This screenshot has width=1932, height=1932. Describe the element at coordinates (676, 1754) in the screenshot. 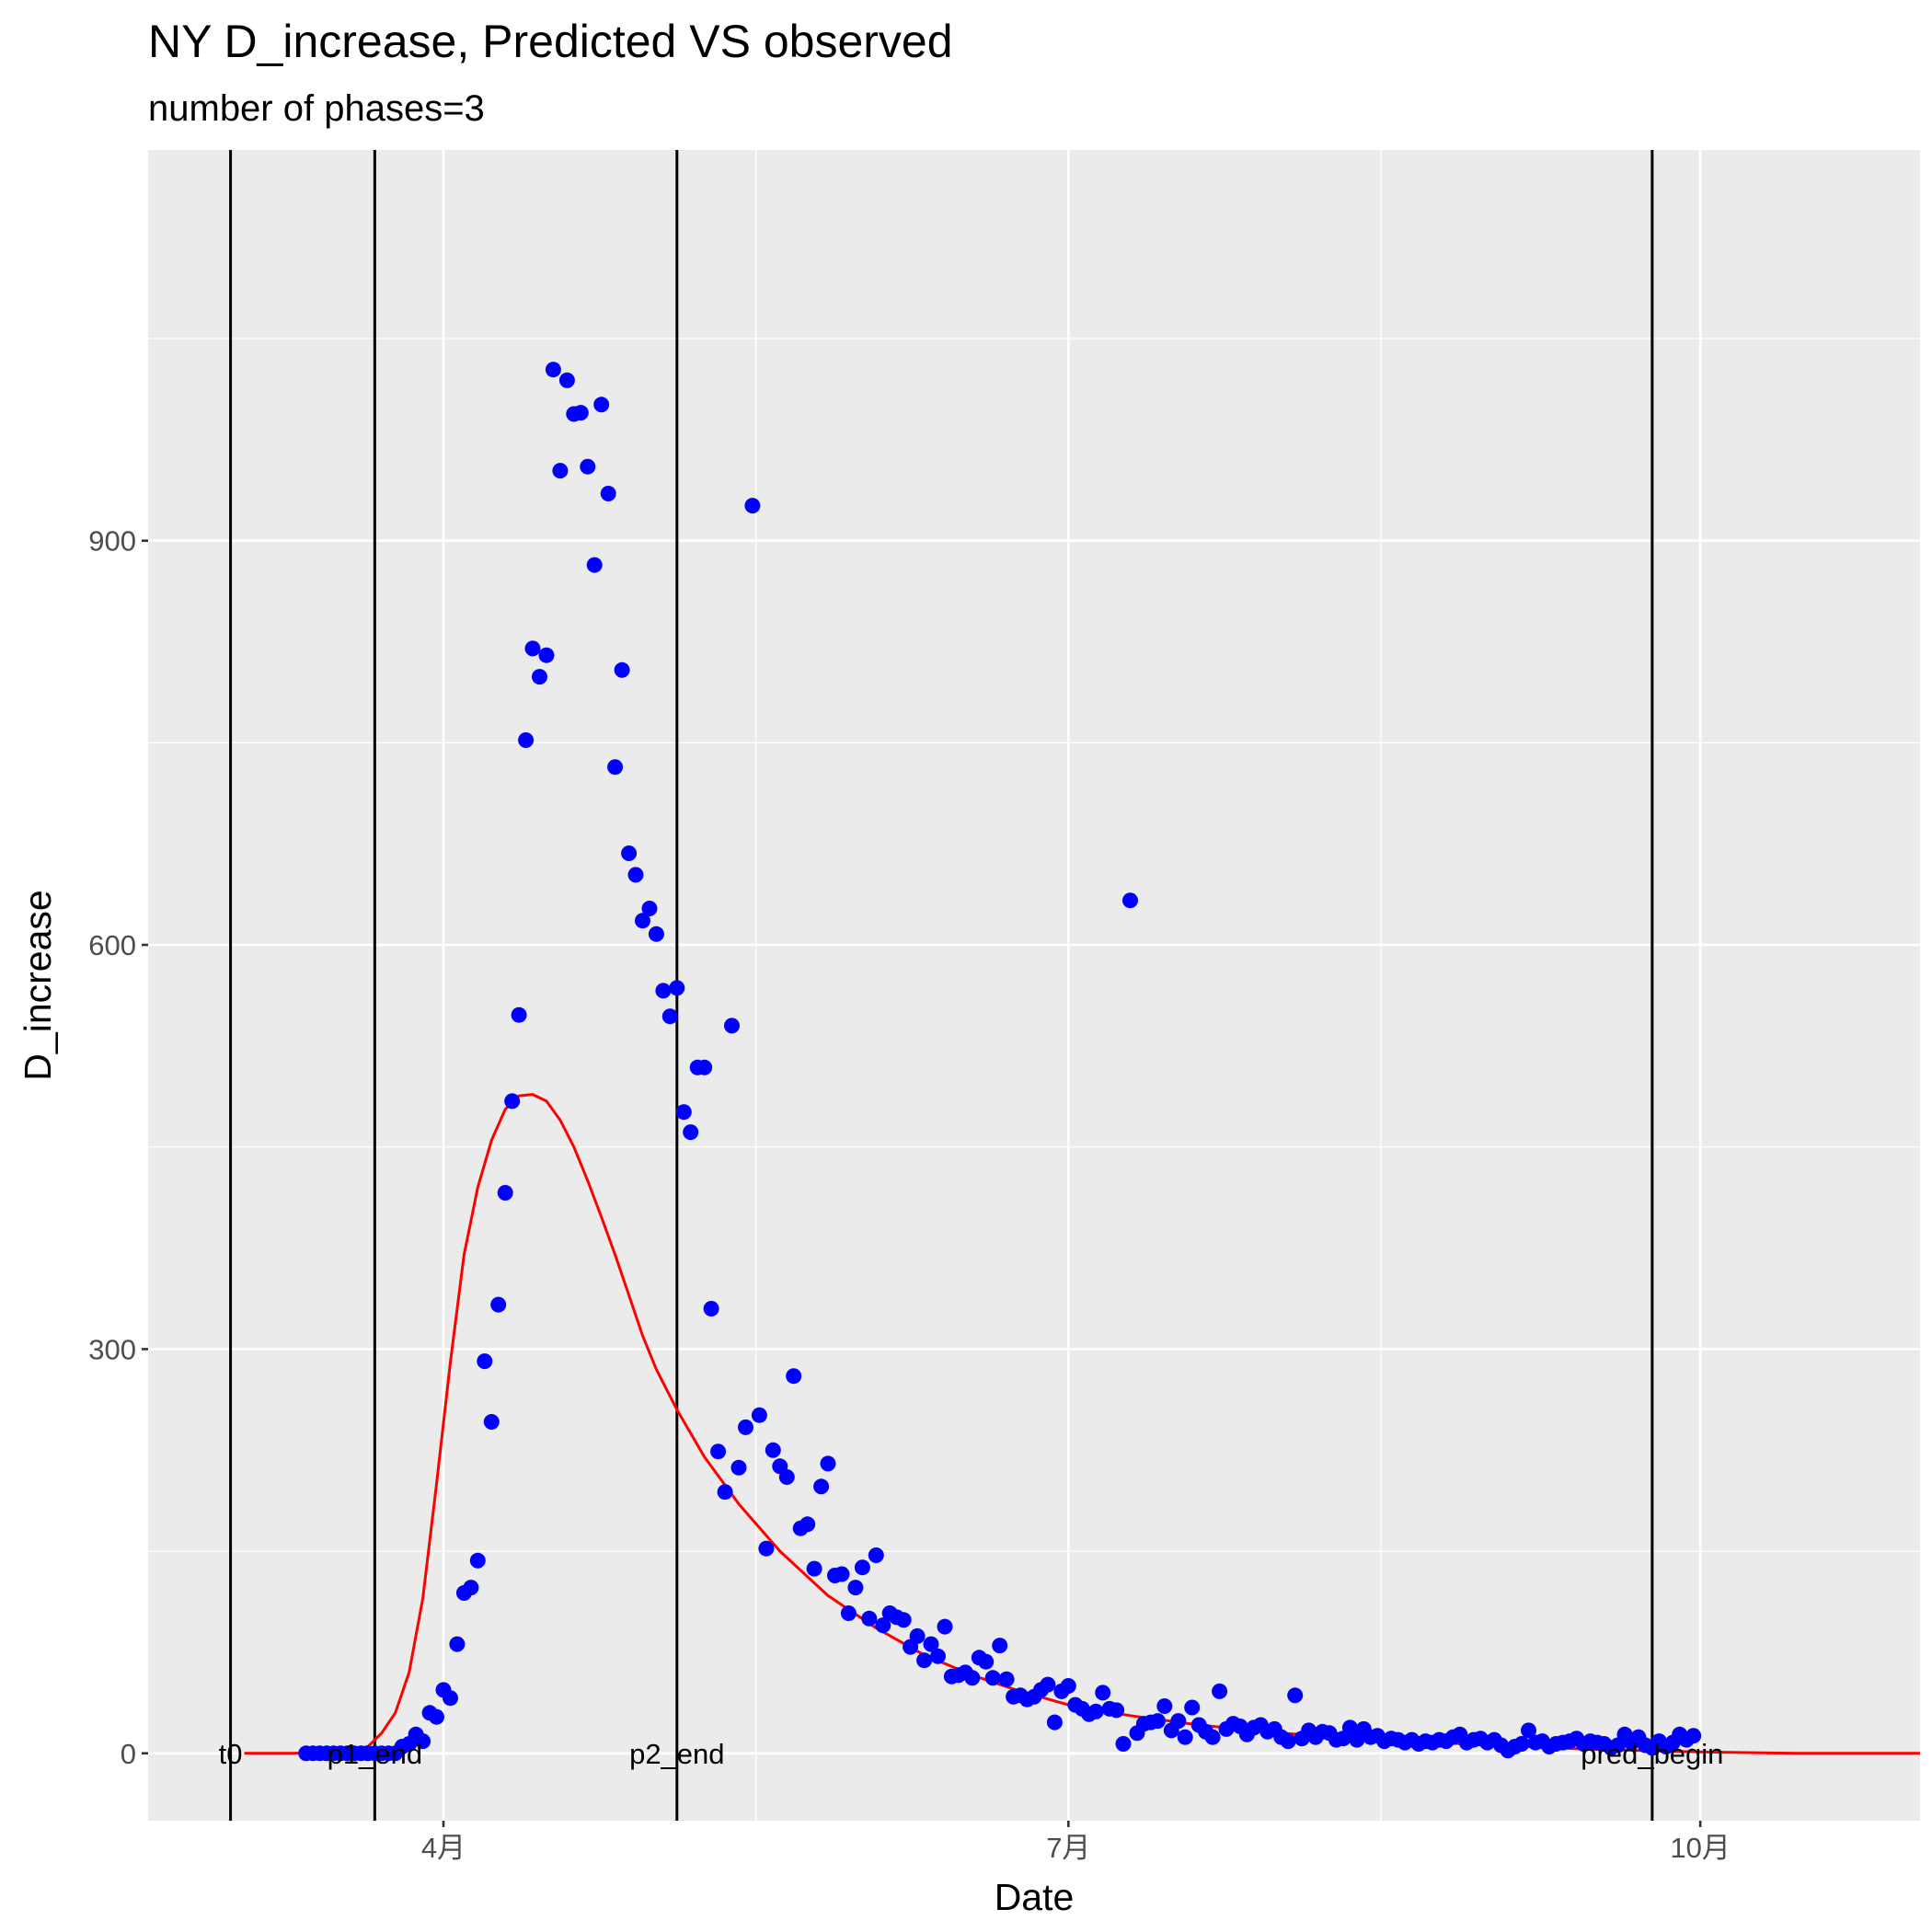

I see `vline-label-p2_end: p2_end` at that location.